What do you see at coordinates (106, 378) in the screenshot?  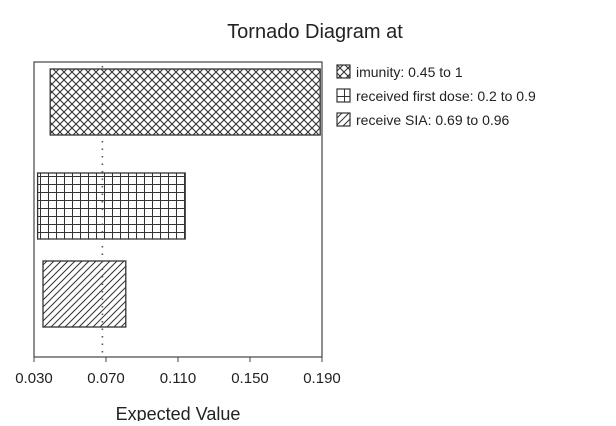 I see `x-tick-label: 0.070` at bounding box center [106, 378].